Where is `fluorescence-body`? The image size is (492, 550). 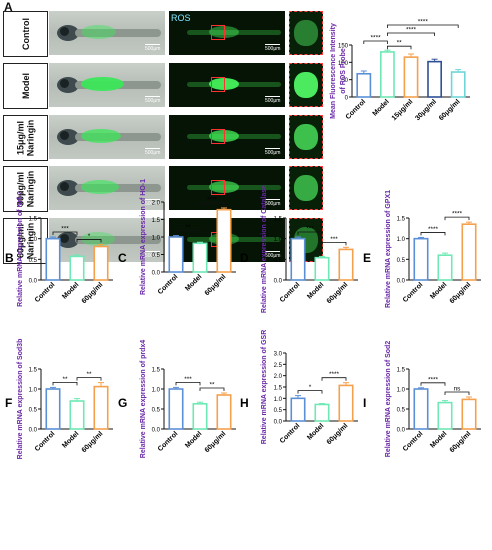
fluorescence-body is located at coordinates (234, 32).